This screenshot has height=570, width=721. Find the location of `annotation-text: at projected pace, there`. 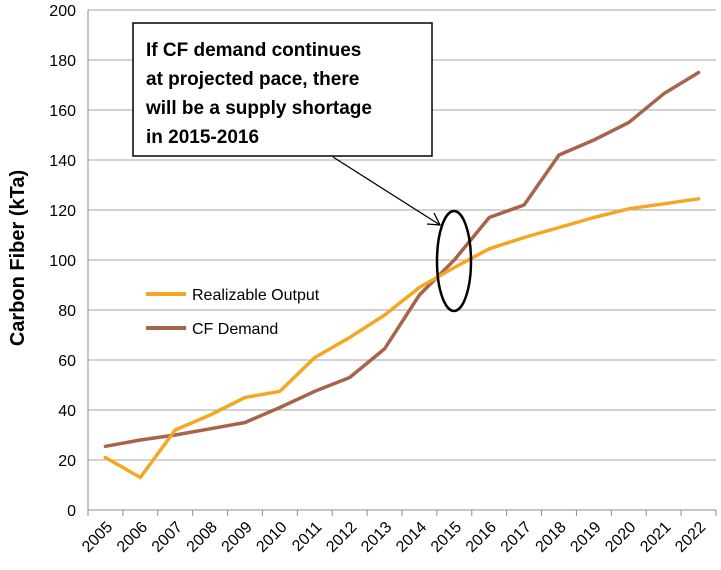

annotation-text: at projected pace, there is located at coordinates (252, 79).